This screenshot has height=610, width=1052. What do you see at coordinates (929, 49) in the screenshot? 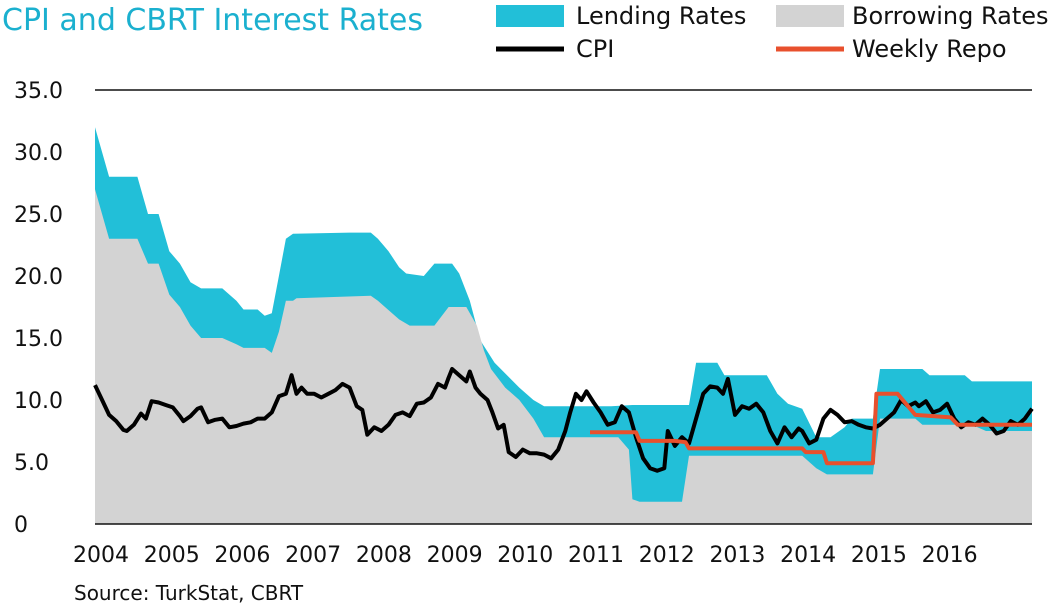
I see `legend-label-repo: Weekly Repo` at bounding box center [929, 49].